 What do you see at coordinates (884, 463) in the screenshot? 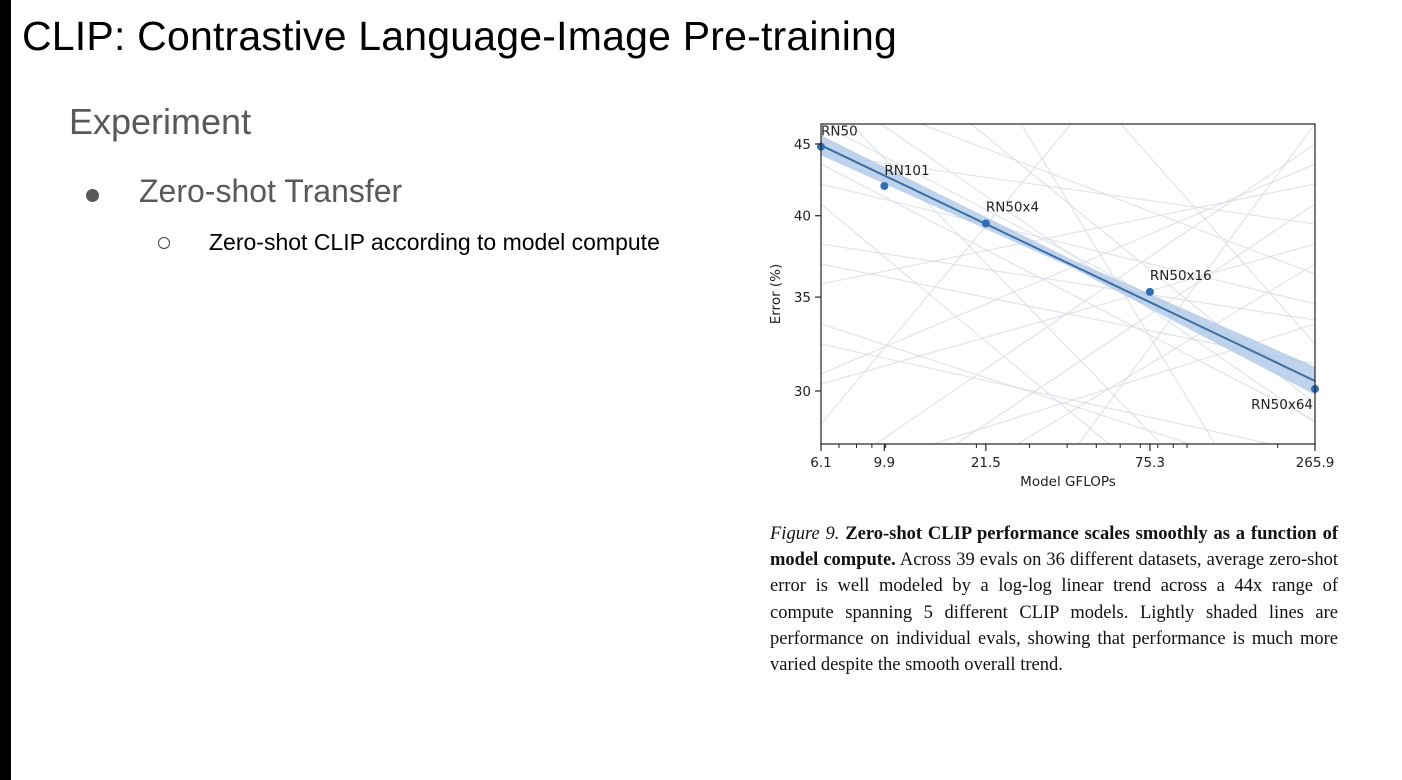
I see `x-tick-label: 9.9` at bounding box center [884, 463].